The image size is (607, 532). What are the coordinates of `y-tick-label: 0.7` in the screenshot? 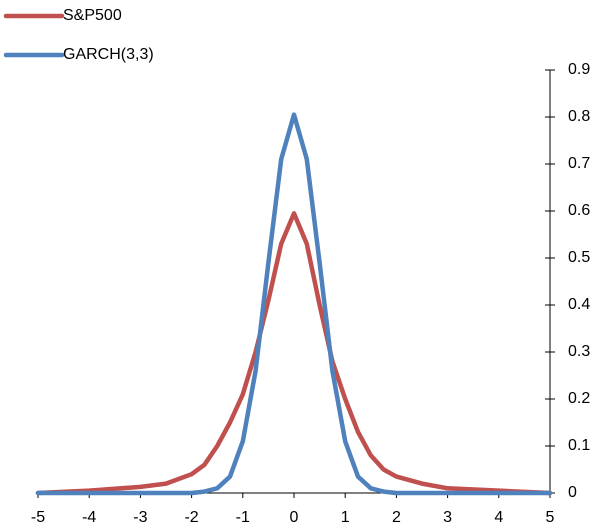 It's located at (579, 163).